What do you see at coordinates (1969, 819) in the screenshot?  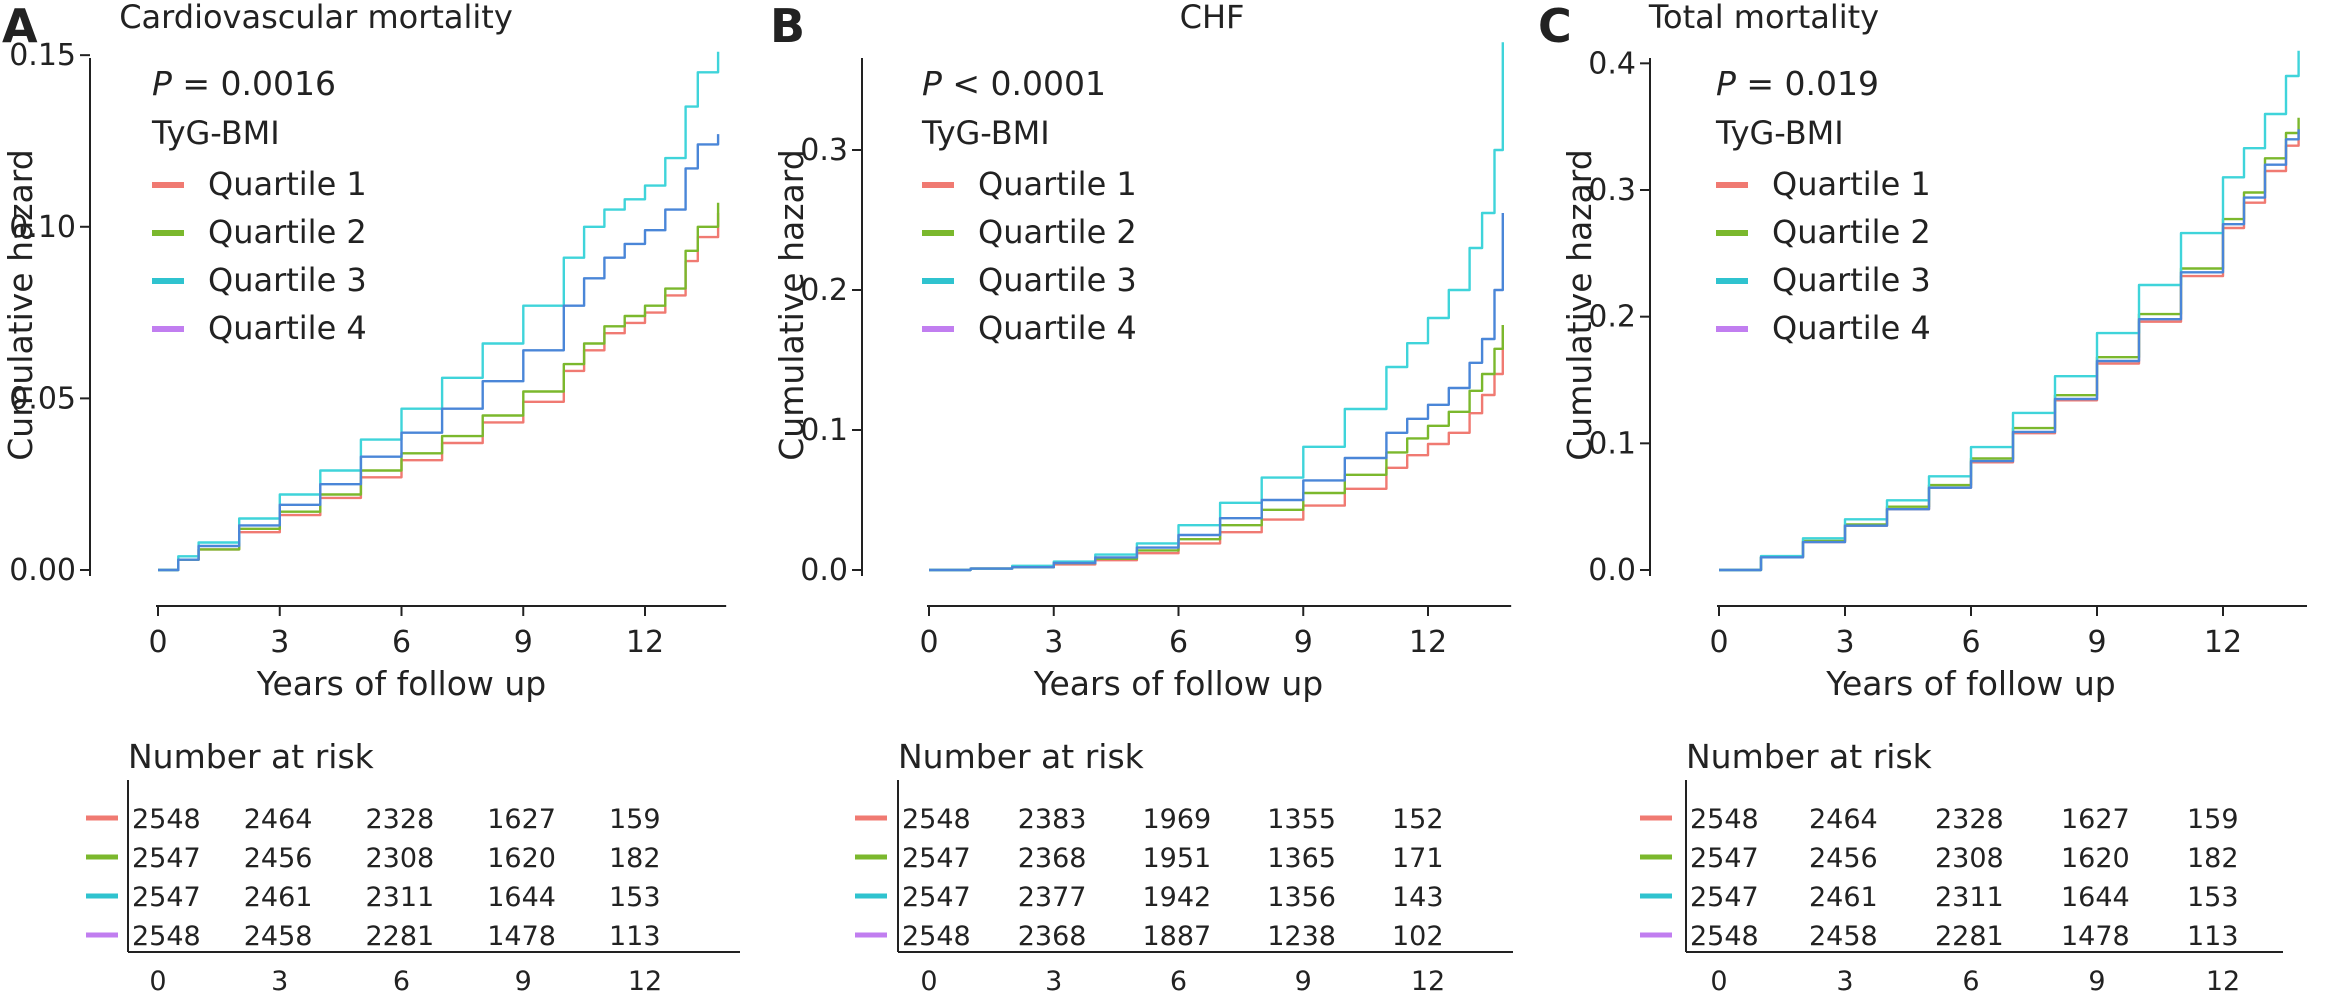 I see `risk-cell: 2328` at bounding box center [1969, 819].